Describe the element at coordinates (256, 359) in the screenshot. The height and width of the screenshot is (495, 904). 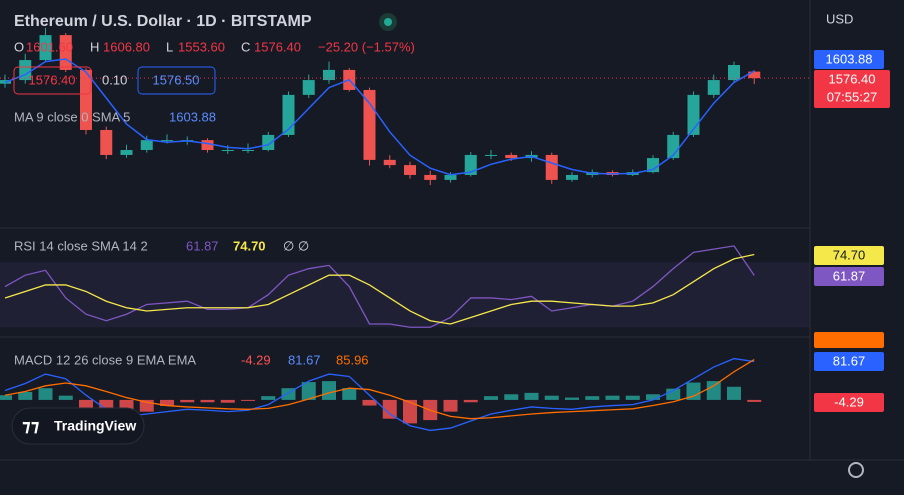
I see `indicator-value: -4.29` at that location.